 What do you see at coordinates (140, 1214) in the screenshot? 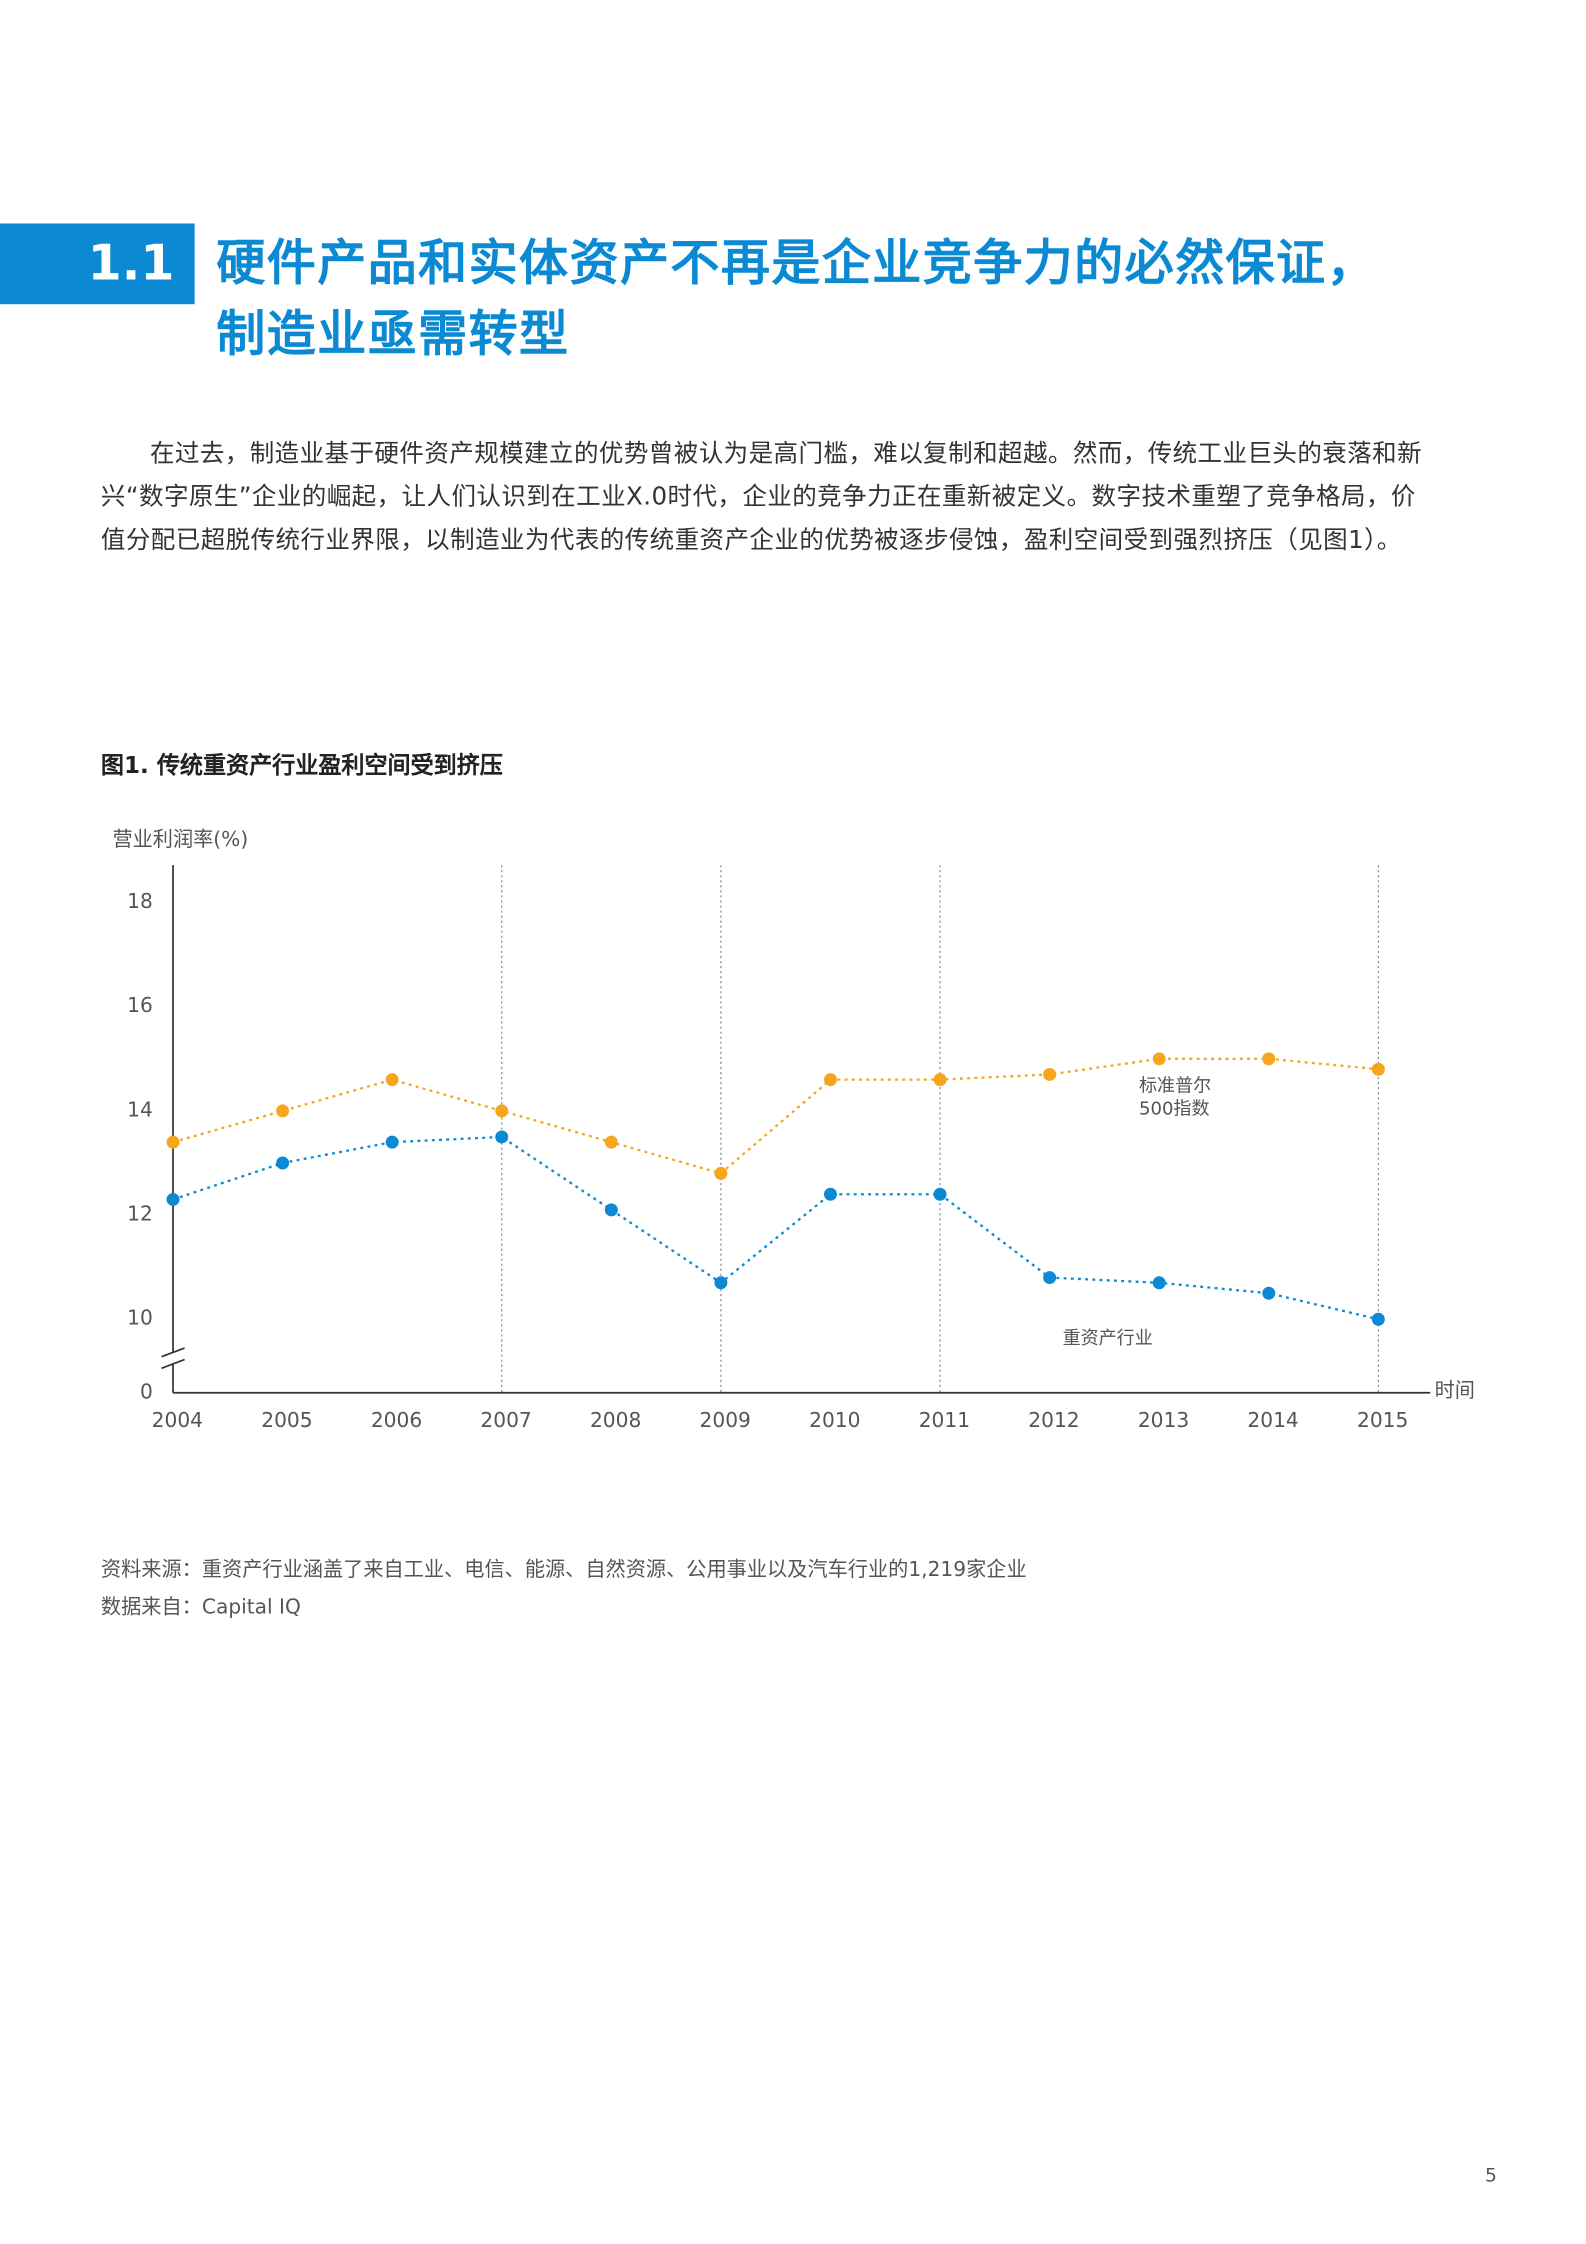
I see `y-tick-label: 12` at bounding box center [140, 1214].